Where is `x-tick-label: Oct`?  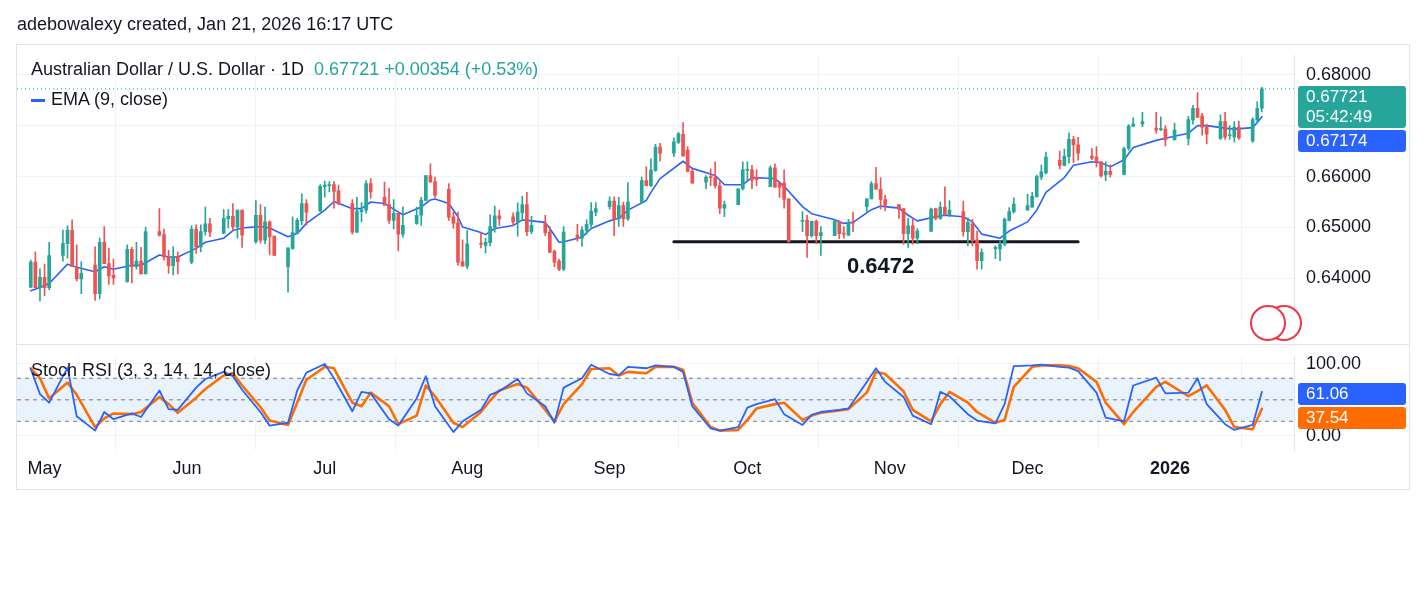
x-tick-label: Oct is located at coordinates (747, 467).